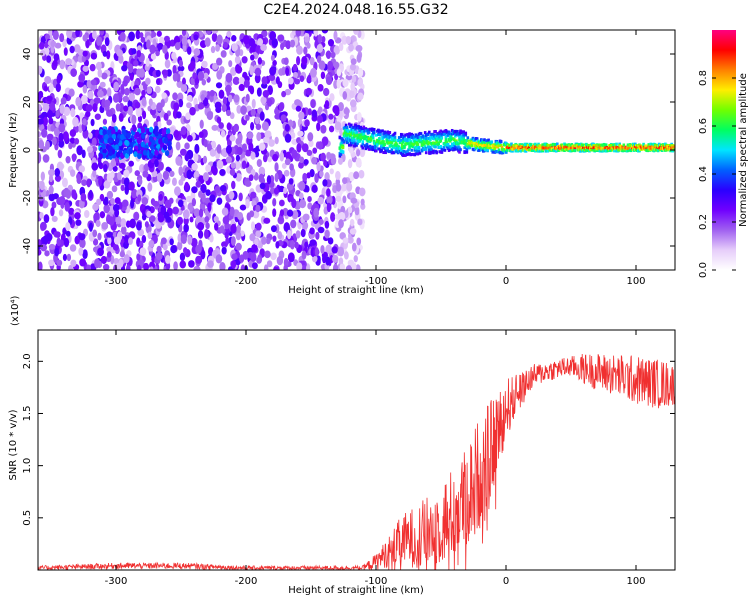 The width and height of the screenshot is (750, 600). Describe the element at coordinates (724, 150) in the screenshot. I see `colorbar` at that location.